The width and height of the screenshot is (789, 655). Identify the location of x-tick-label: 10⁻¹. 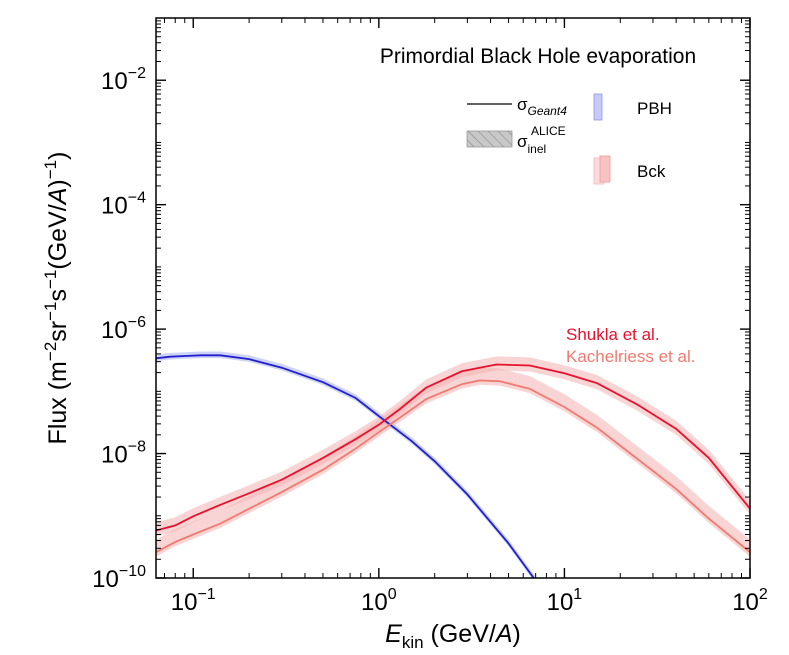
(193, 601).